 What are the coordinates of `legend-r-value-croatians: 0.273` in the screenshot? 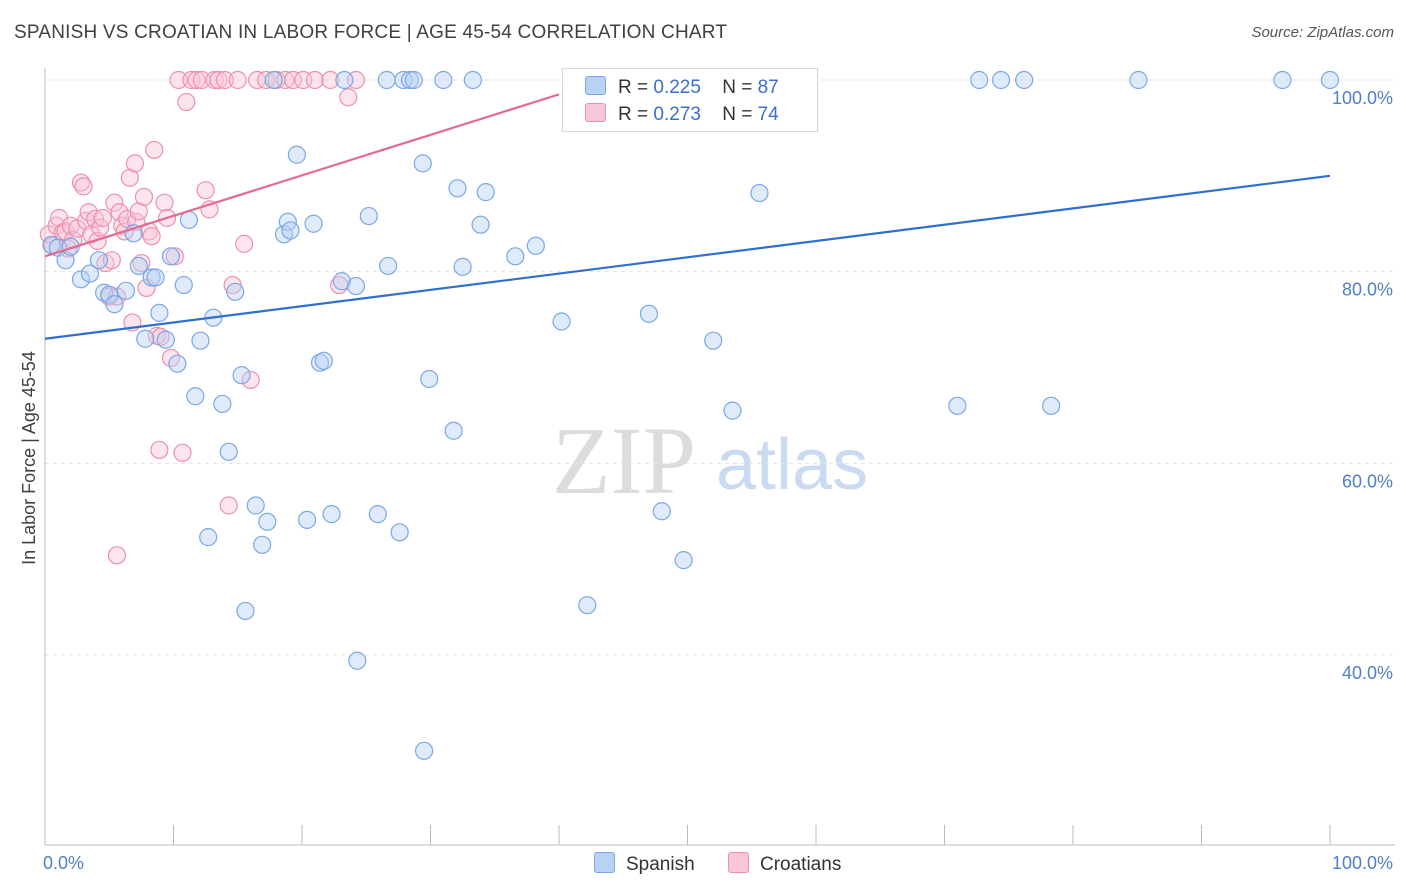 It's located at (677, 114).